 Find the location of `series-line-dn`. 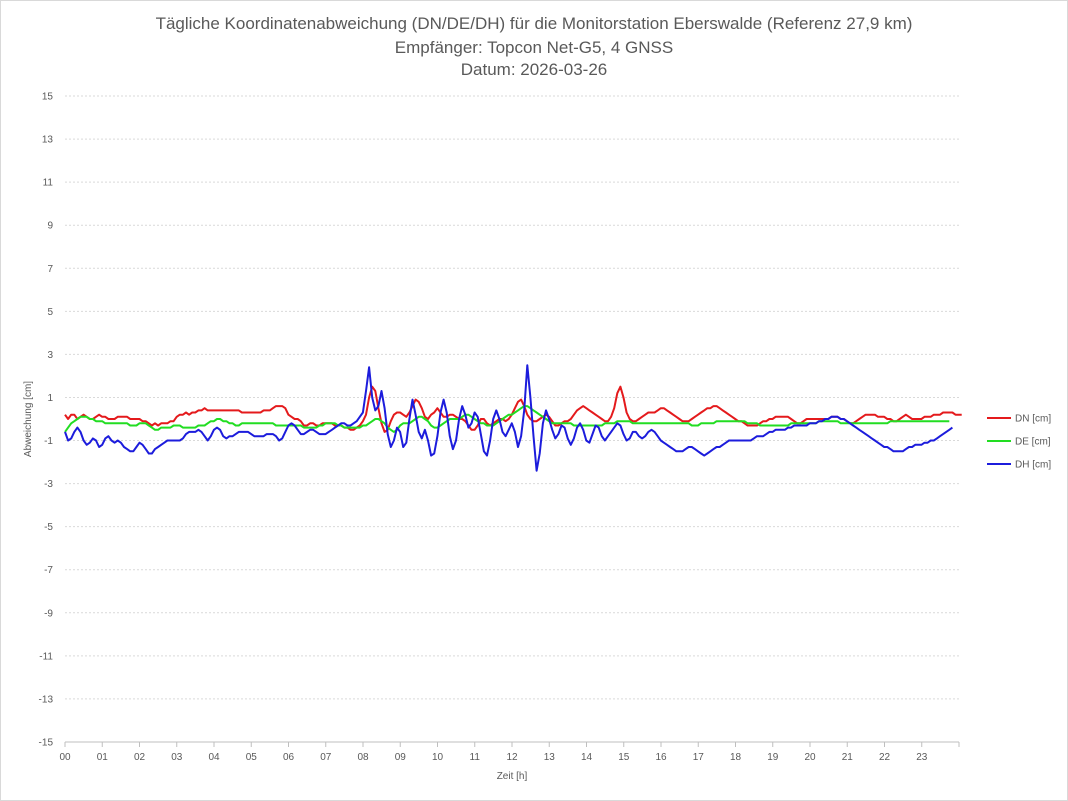

series-line-dn is located at coordinates (513, 409).